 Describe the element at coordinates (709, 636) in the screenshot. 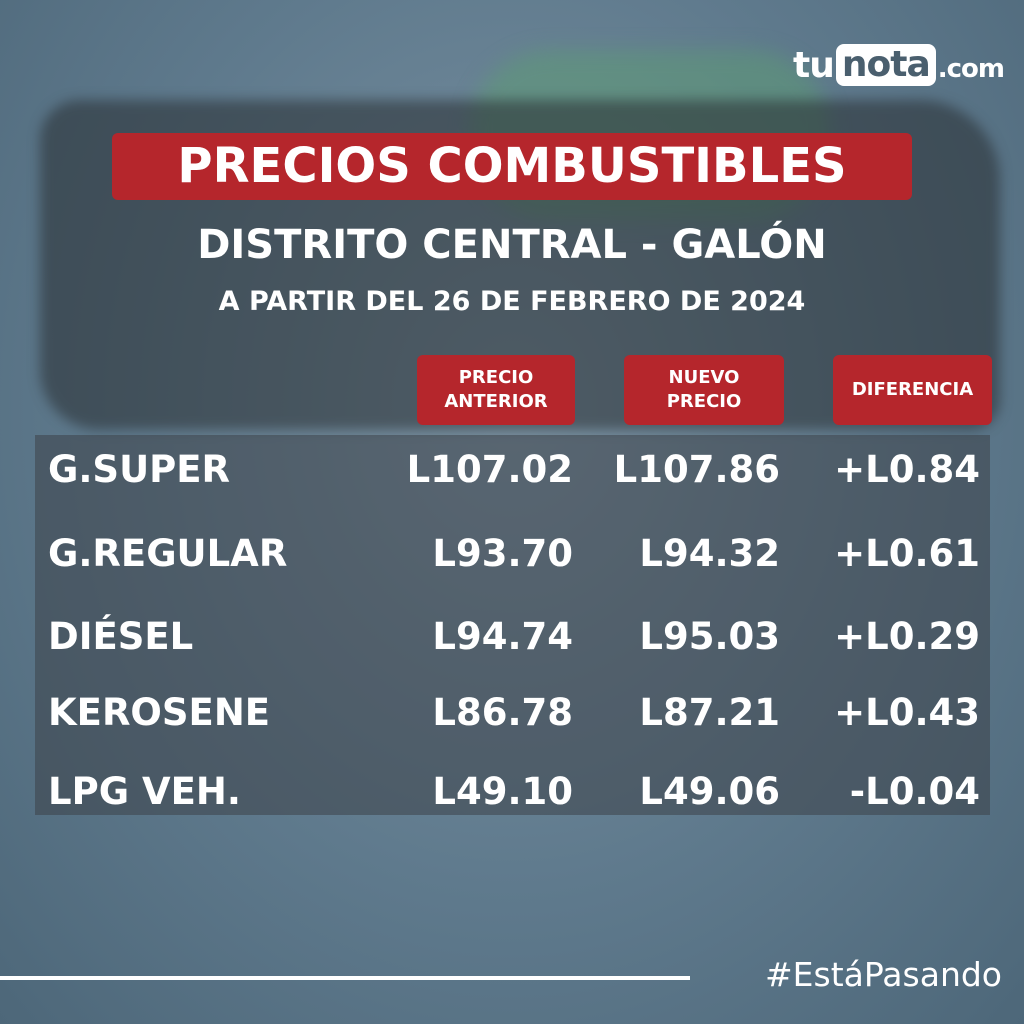

I see `price-value: L95.03` at that location.